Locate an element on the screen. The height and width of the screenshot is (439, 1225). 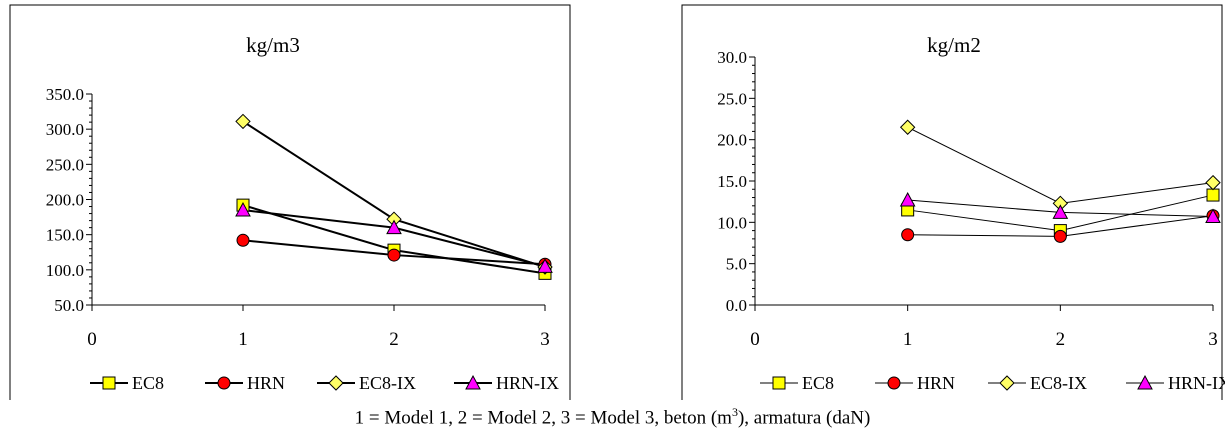
caption-superscript: 3 is located at coordinates (734, 412).